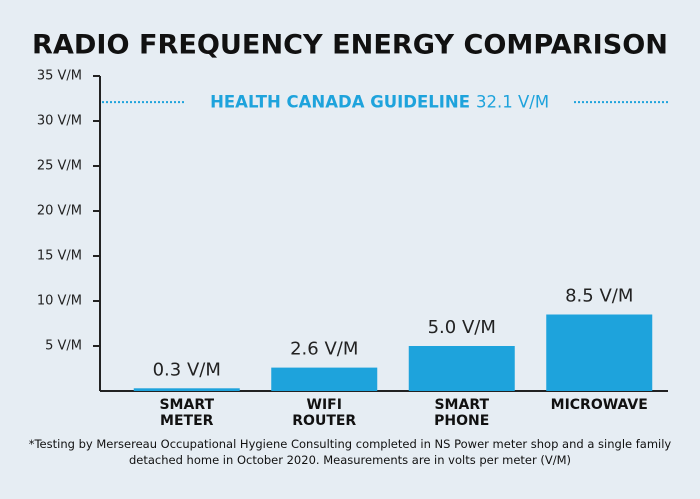 The width and height of the screenshot is (700, 499). I want to click on reference-label-bg, so click(379, 102).